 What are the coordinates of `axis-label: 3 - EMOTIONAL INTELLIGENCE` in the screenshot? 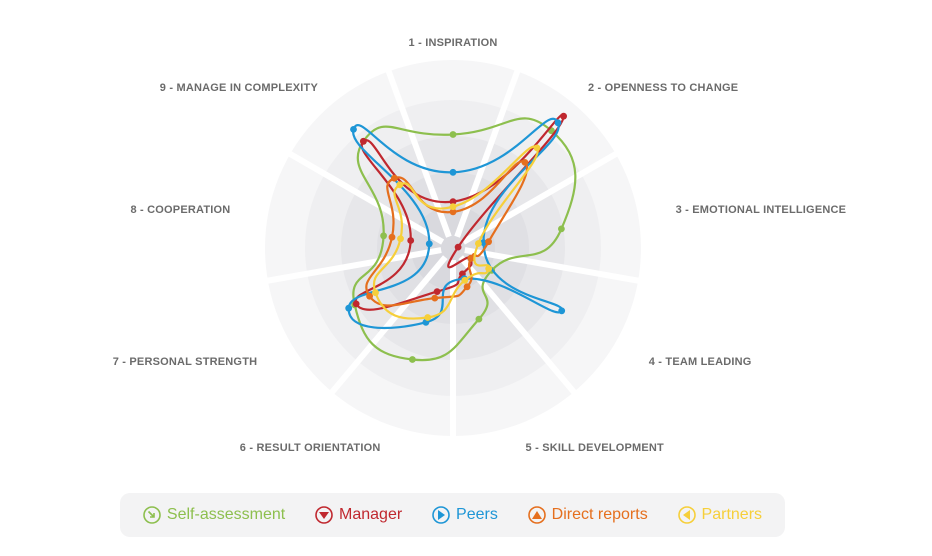 It's located at (761, 210).